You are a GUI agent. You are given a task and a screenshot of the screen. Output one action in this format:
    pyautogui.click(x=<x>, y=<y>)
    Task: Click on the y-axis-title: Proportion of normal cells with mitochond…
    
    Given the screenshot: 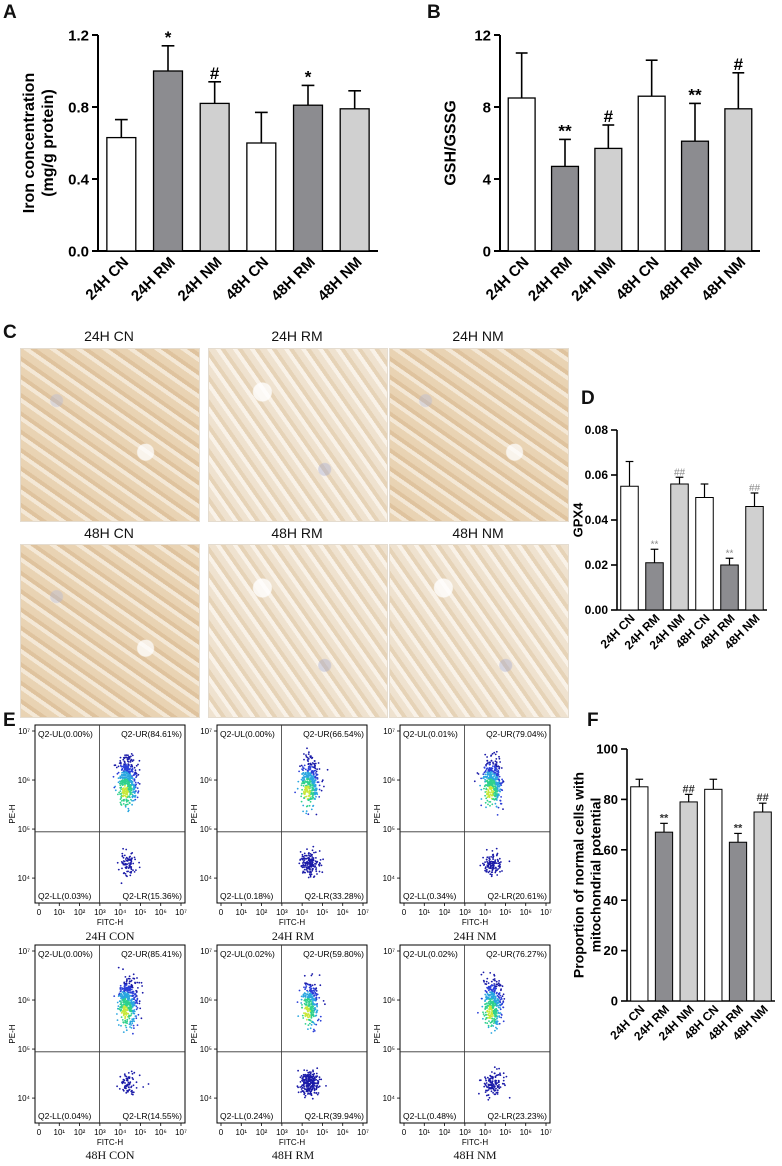 What is the action you would take?
    pyautogui.click(x=587, y=875)
    